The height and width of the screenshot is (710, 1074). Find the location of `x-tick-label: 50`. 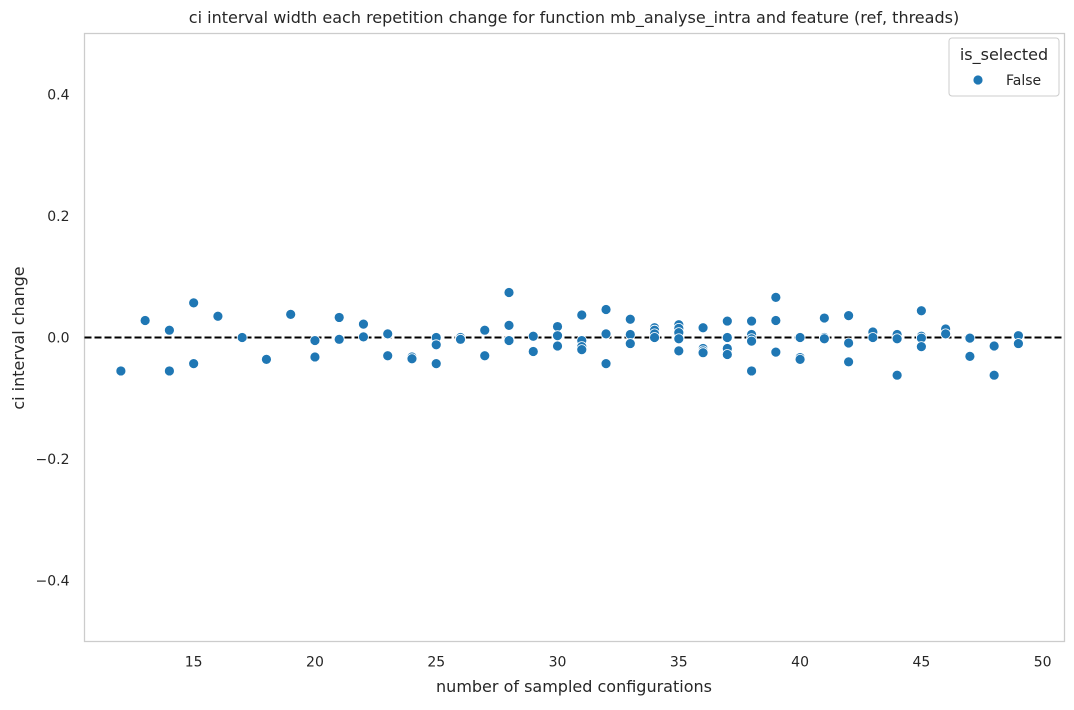

x-tick-label: 50 is located at coordinates (1043, 663).